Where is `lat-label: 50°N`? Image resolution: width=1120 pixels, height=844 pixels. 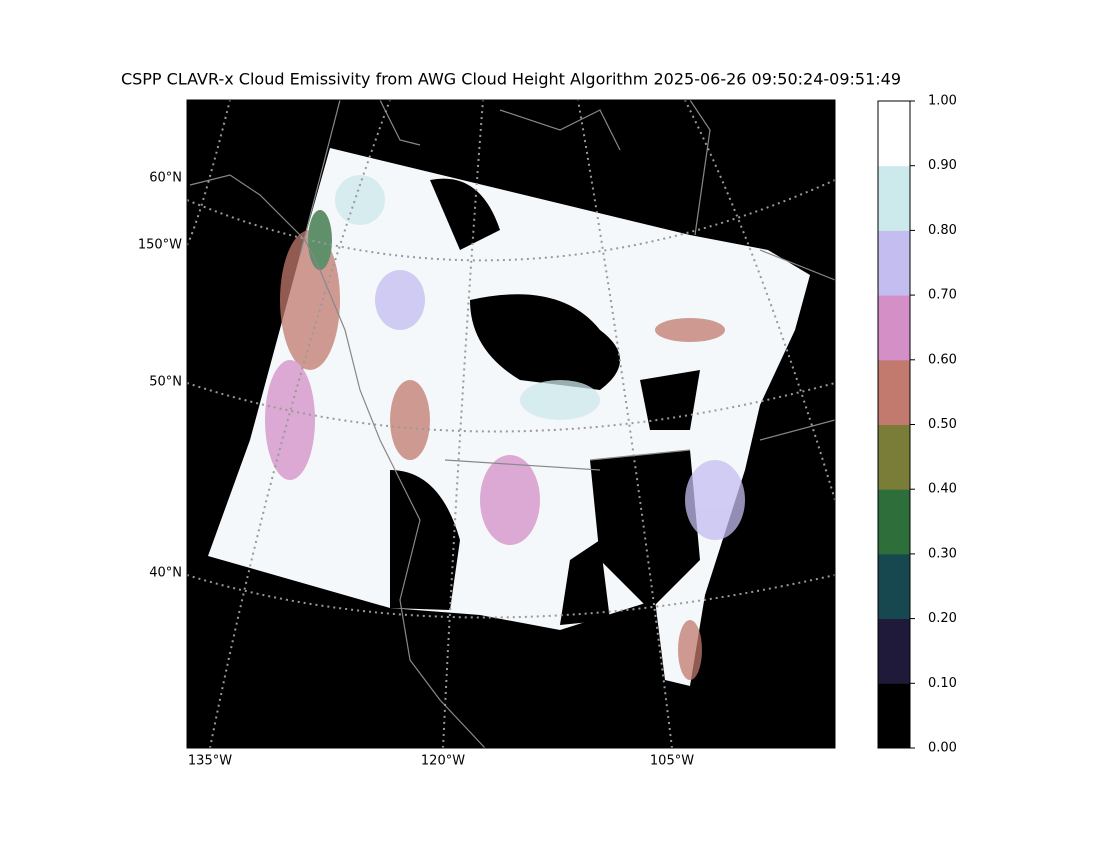 lat-label: 50°N is located at coordinates (165, 382).